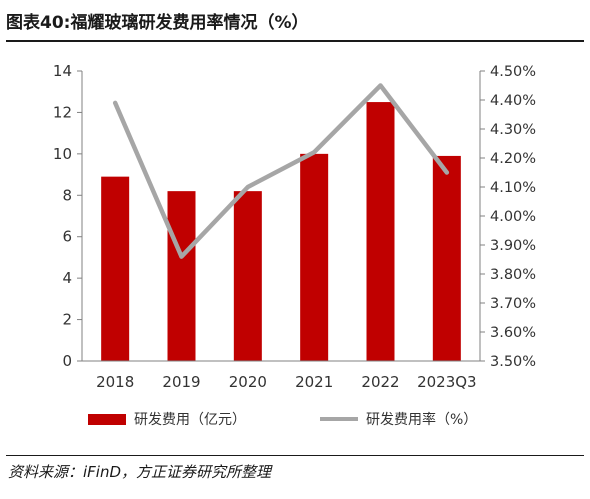  Describe the element at coordinates (67, 278) in the screenshot. I see `left-tick-label: 4` at that location.